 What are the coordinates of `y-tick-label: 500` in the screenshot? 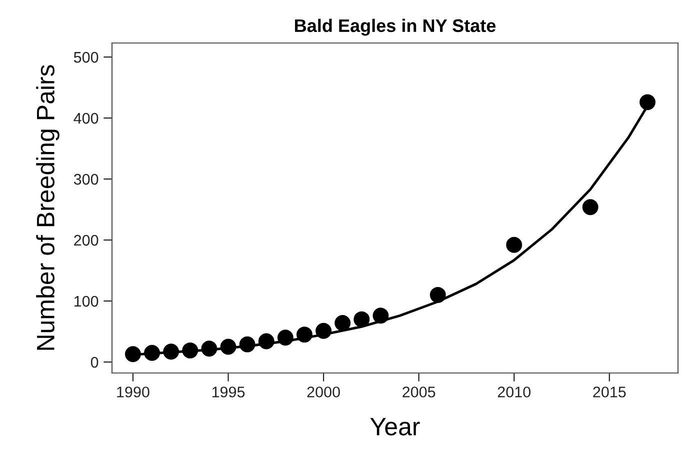 It's located at (86, 57).